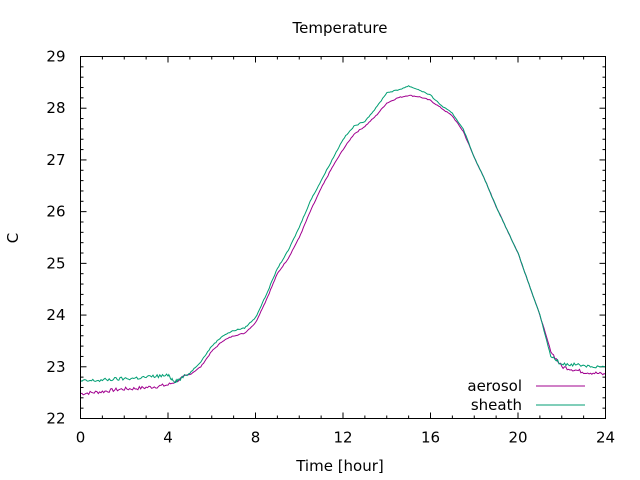 Image resolution: width=640 pixels, height=480 pixels. What do you see at coordinates (339, 28) in the screenshot?
I see `chart-title: Temperature` at bounding box center [339, 28].